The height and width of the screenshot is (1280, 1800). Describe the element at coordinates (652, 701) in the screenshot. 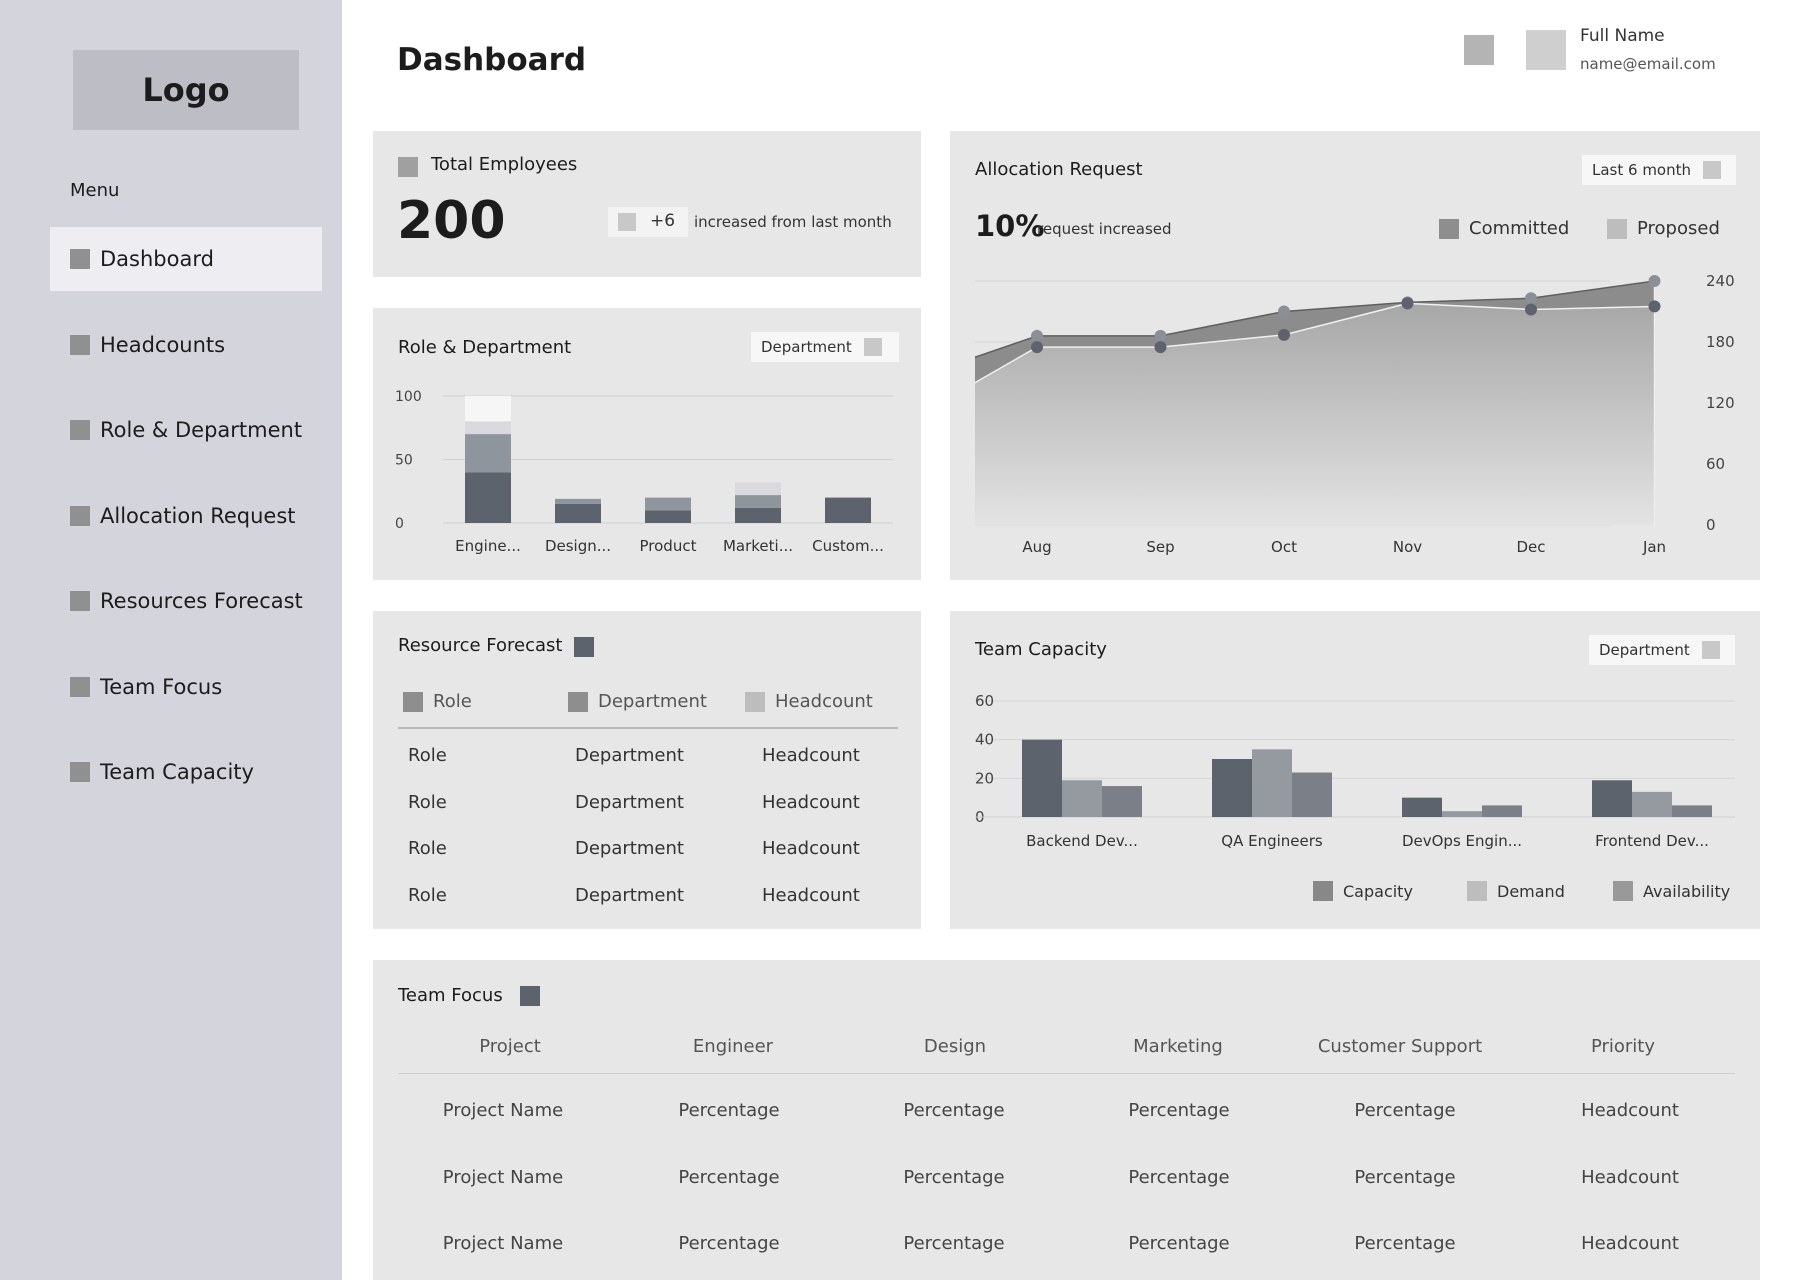

I see `column-header-label: Department` at that location.